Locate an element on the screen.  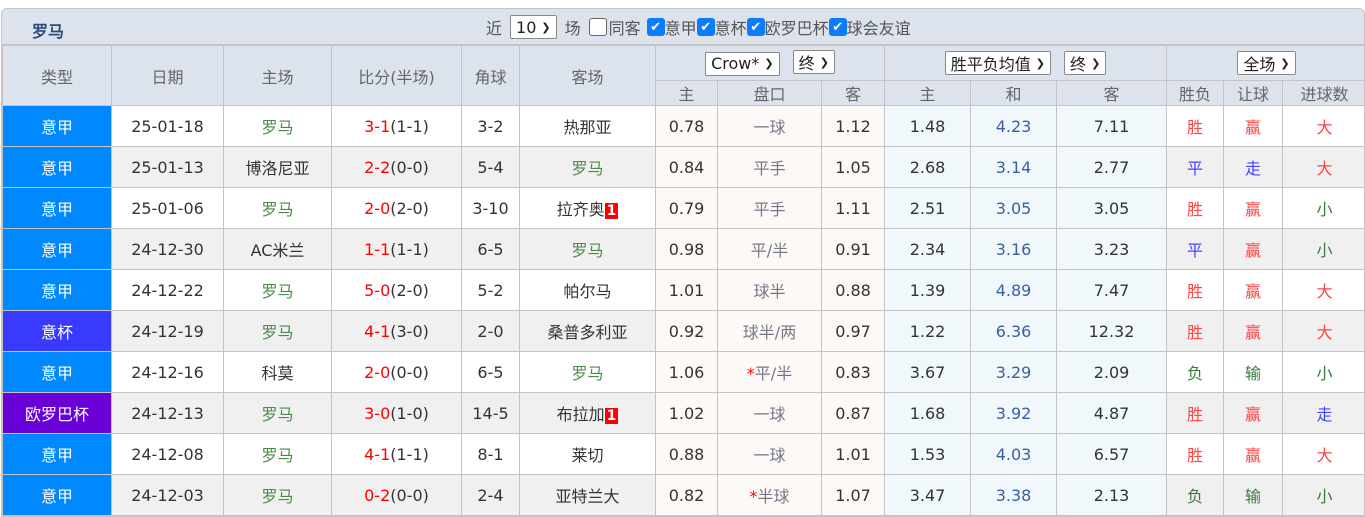
sub-euro-draw: 和 is located at coordinates (1014, 93).